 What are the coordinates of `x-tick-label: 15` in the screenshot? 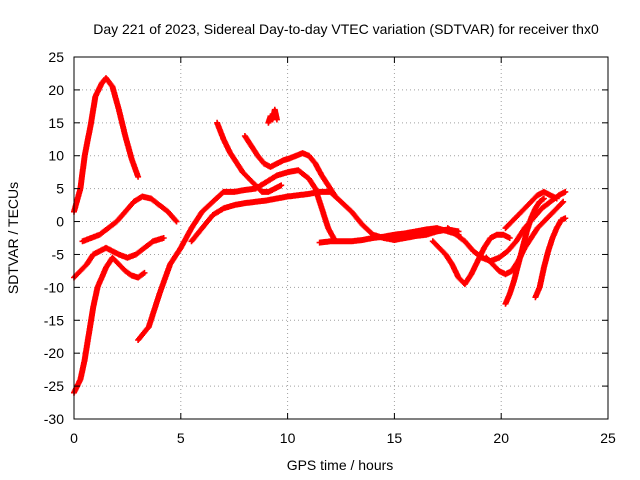 It's located at (395, 438).